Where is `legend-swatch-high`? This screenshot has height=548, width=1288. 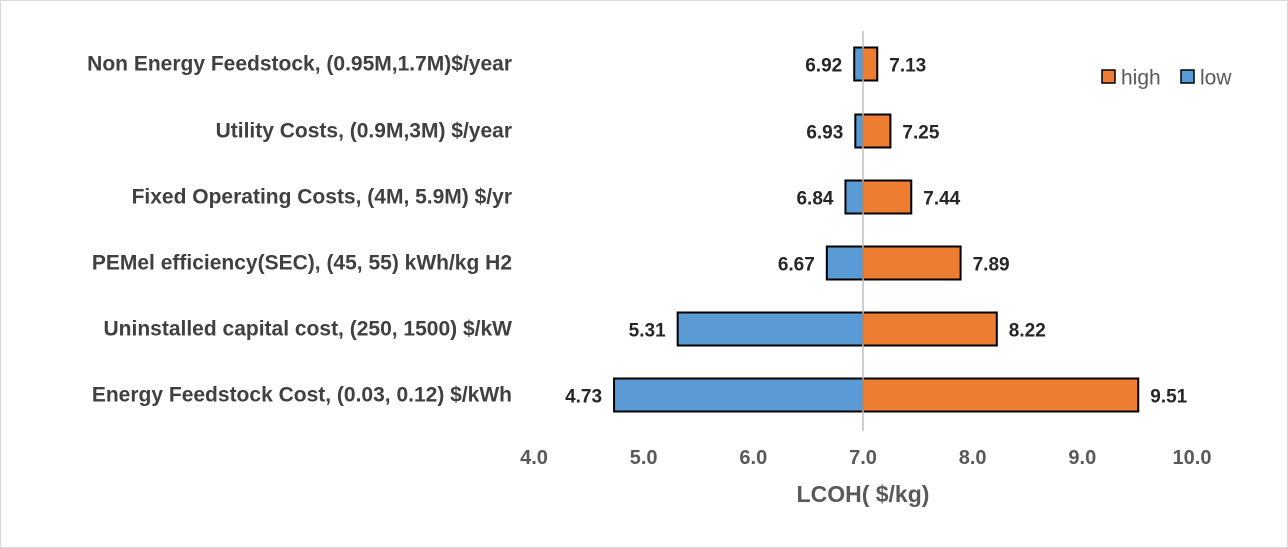 legend-swatch-high is located at coordinates (1108, 76).